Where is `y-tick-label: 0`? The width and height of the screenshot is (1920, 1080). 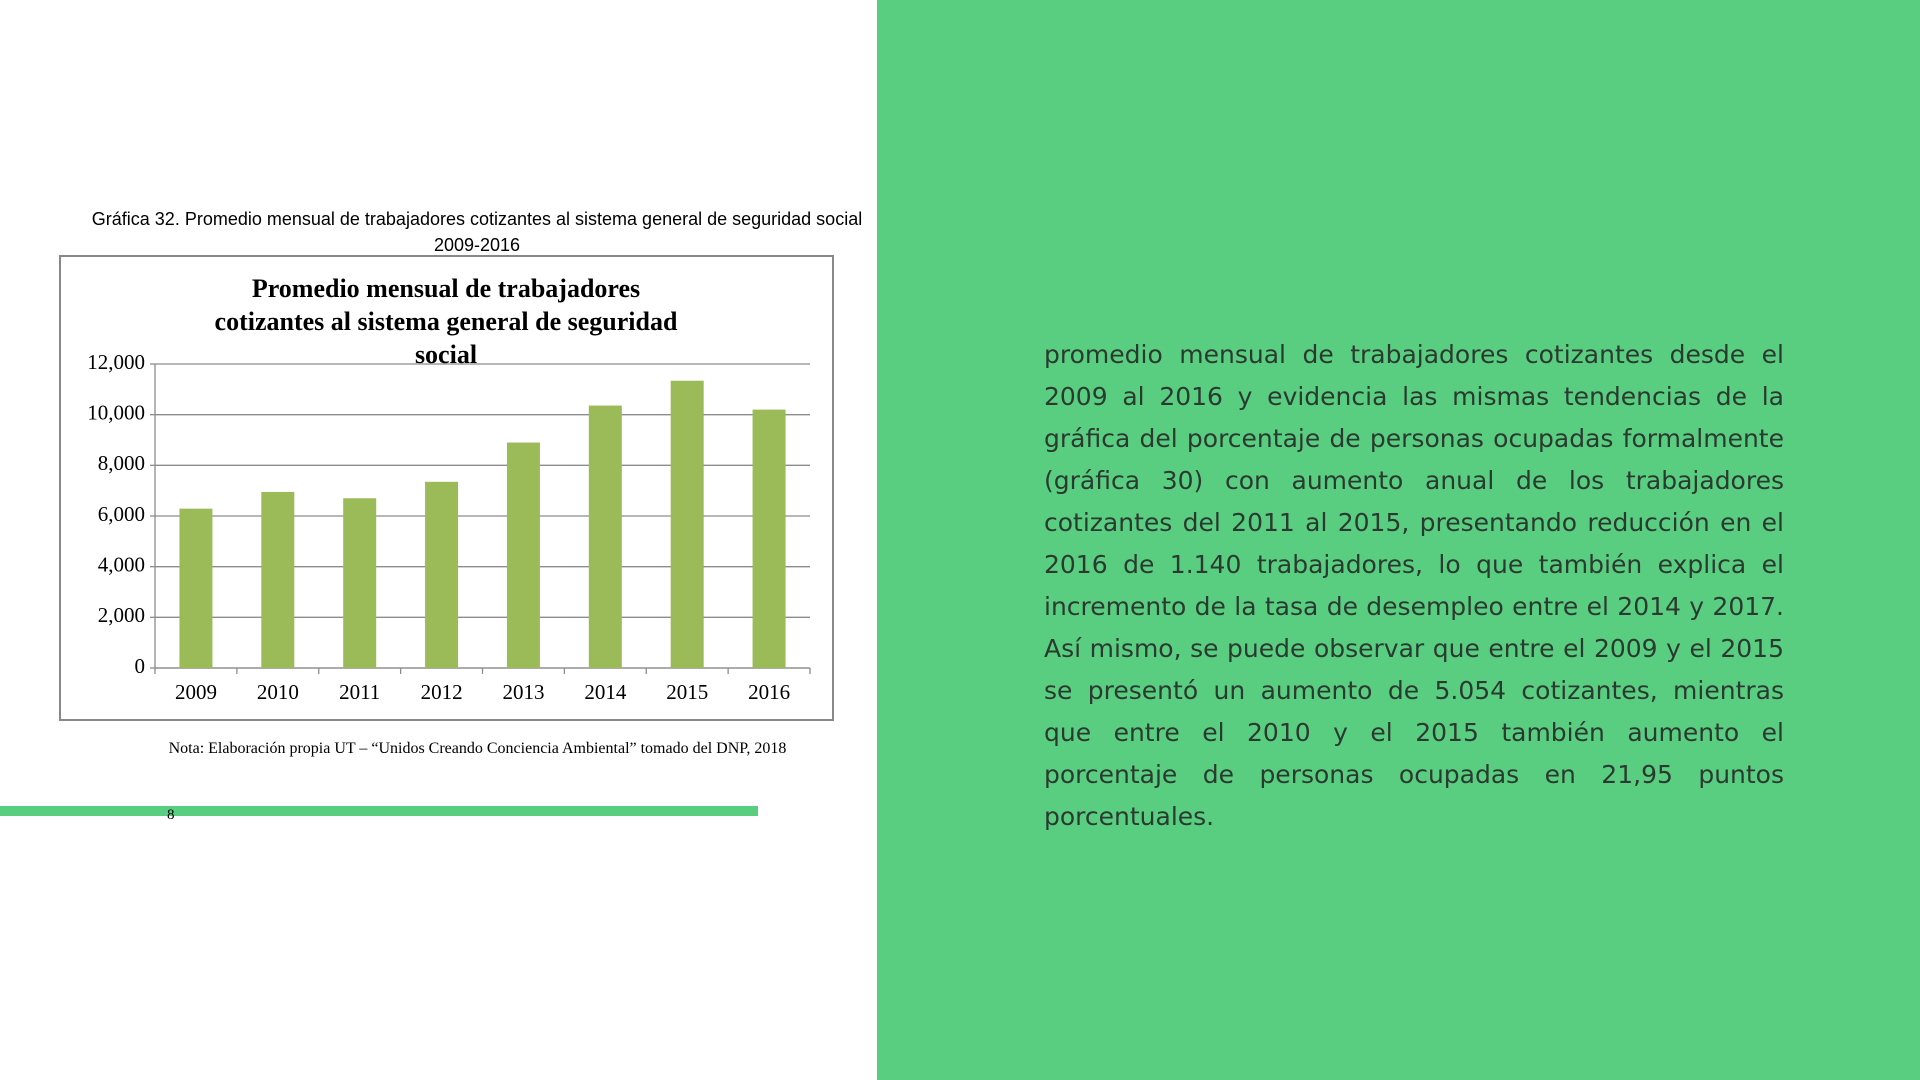 y-tick-label: 0 is located at coordinates (140, 666).